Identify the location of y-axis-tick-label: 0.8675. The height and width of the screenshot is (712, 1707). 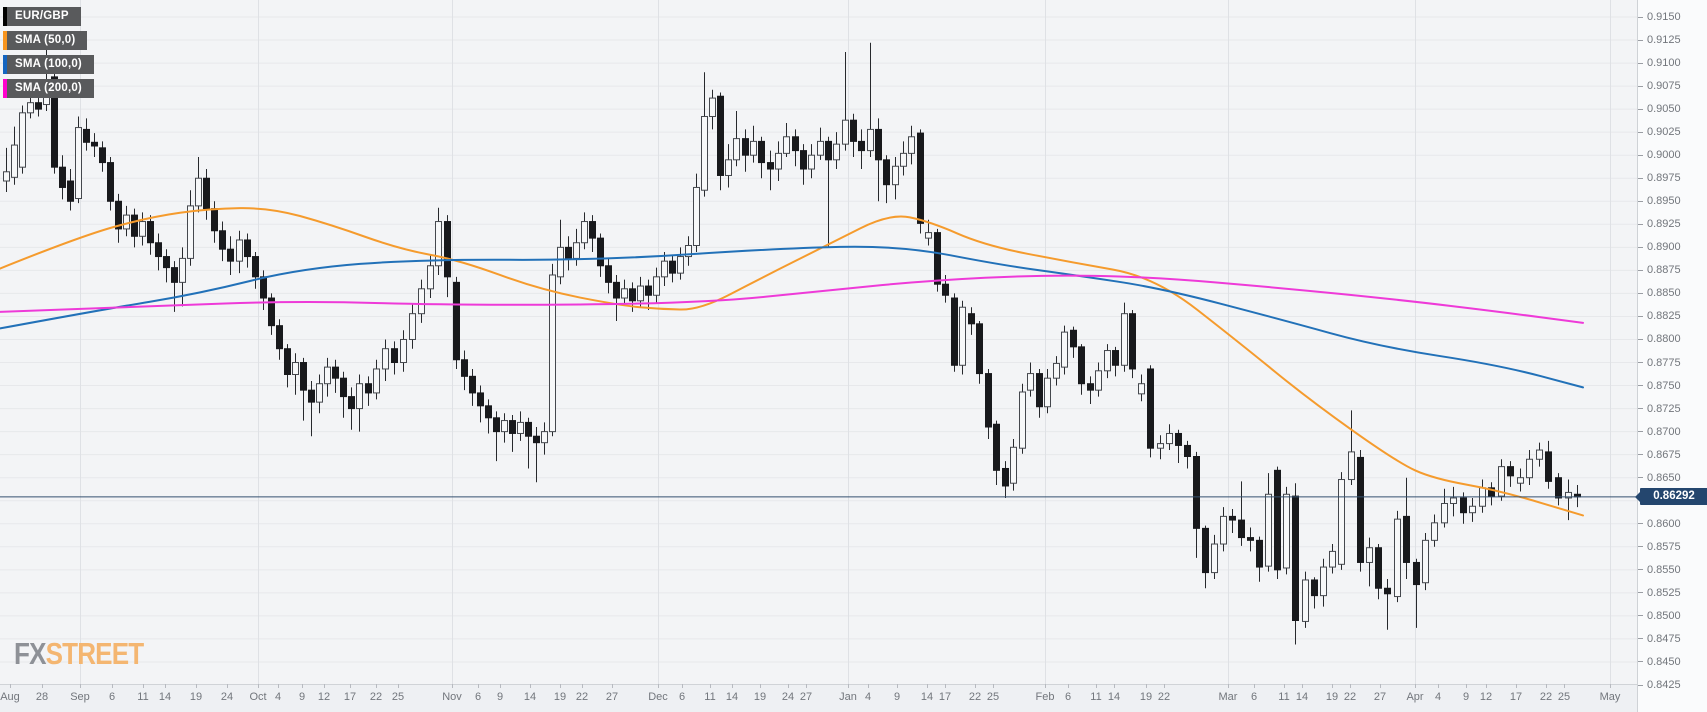
(1672, 455).